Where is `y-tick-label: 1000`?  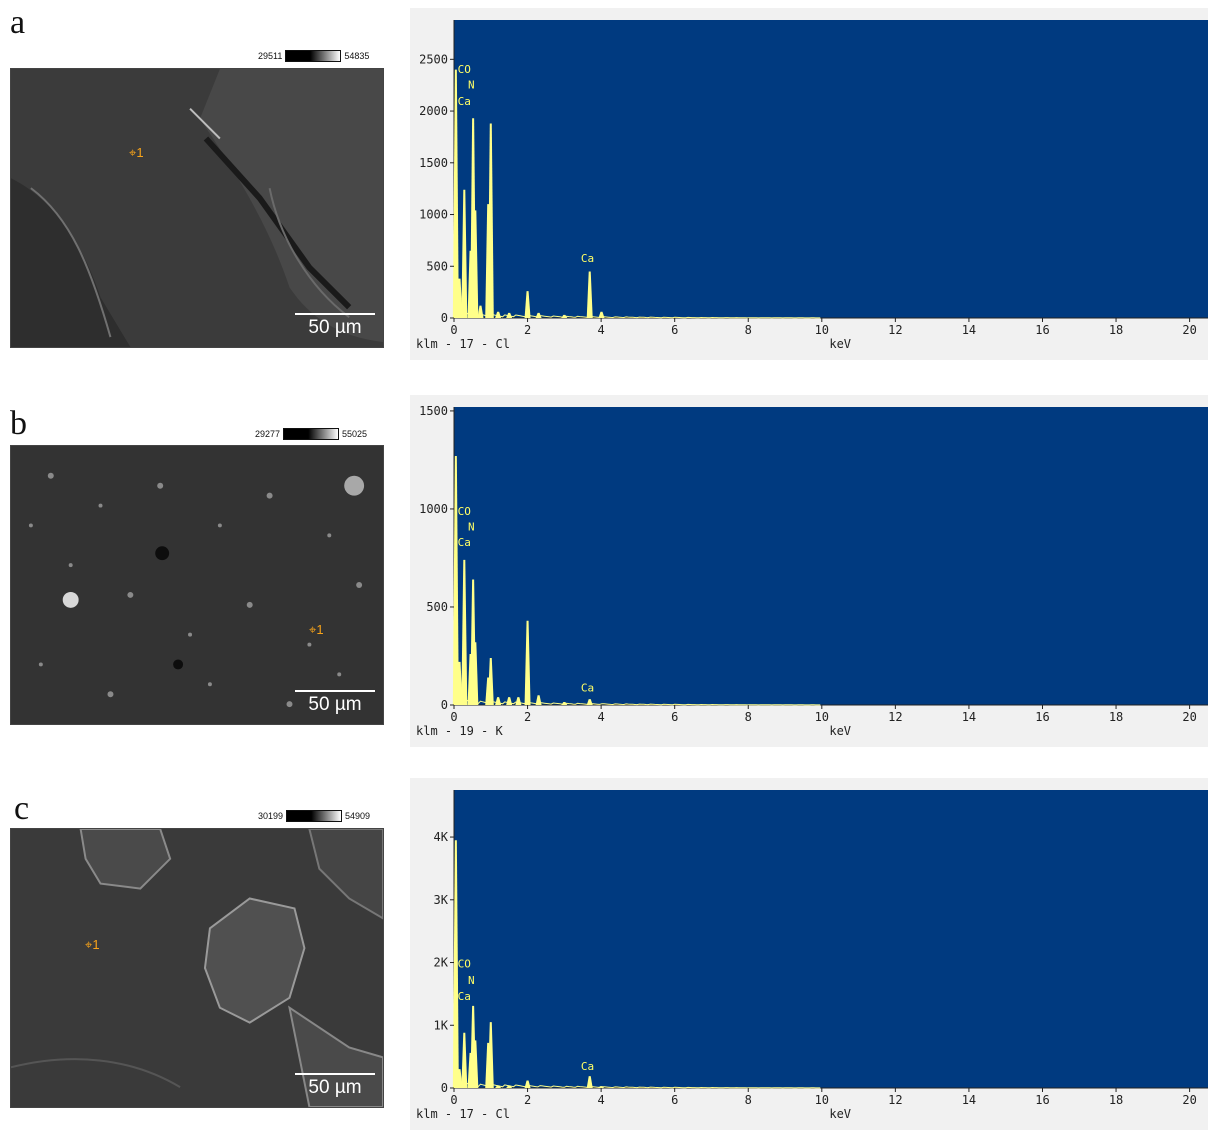
y-tick-label: 1000 is located at coordinates (433, 215).